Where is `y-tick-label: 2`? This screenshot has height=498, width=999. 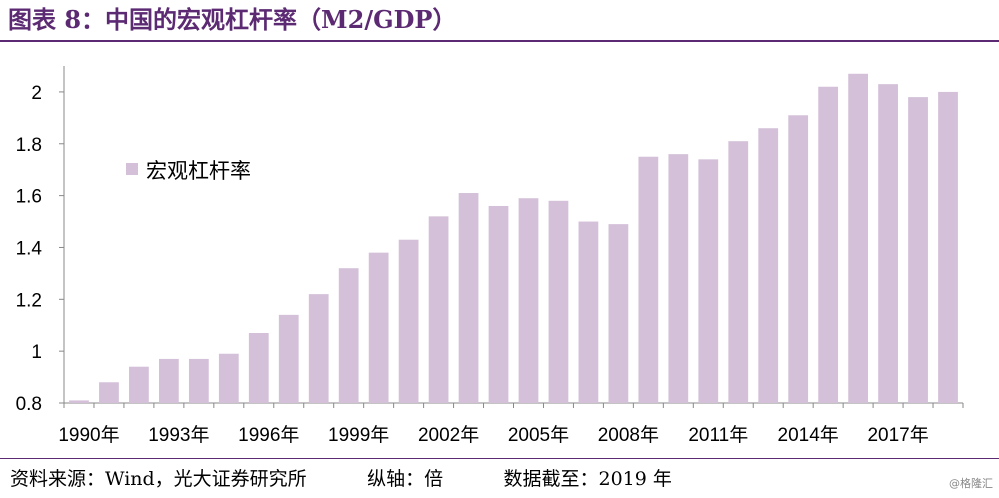
y-tick-label: 2 is located at coordinates (36, 93).